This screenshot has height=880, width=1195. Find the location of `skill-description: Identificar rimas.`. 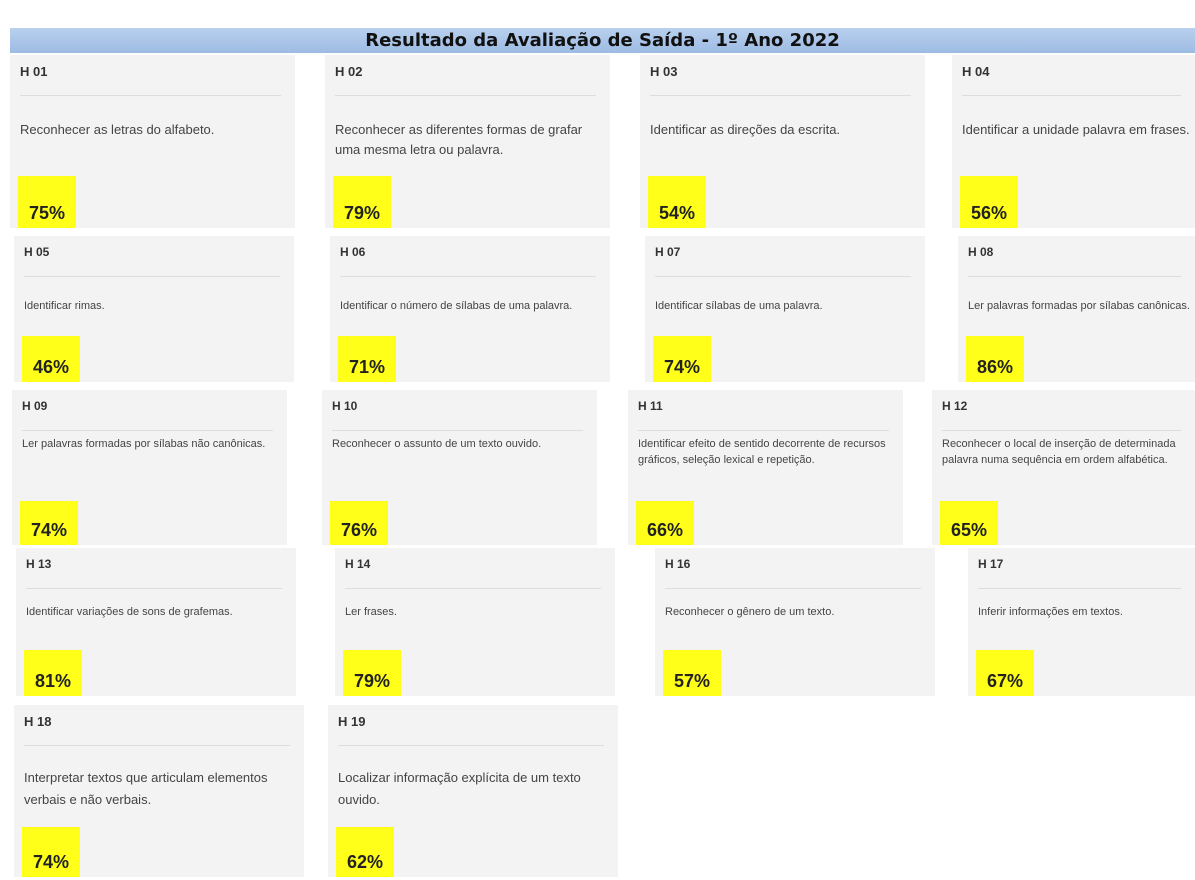

skill-description: Identificar rimas. is located at coordinates (64, 306).